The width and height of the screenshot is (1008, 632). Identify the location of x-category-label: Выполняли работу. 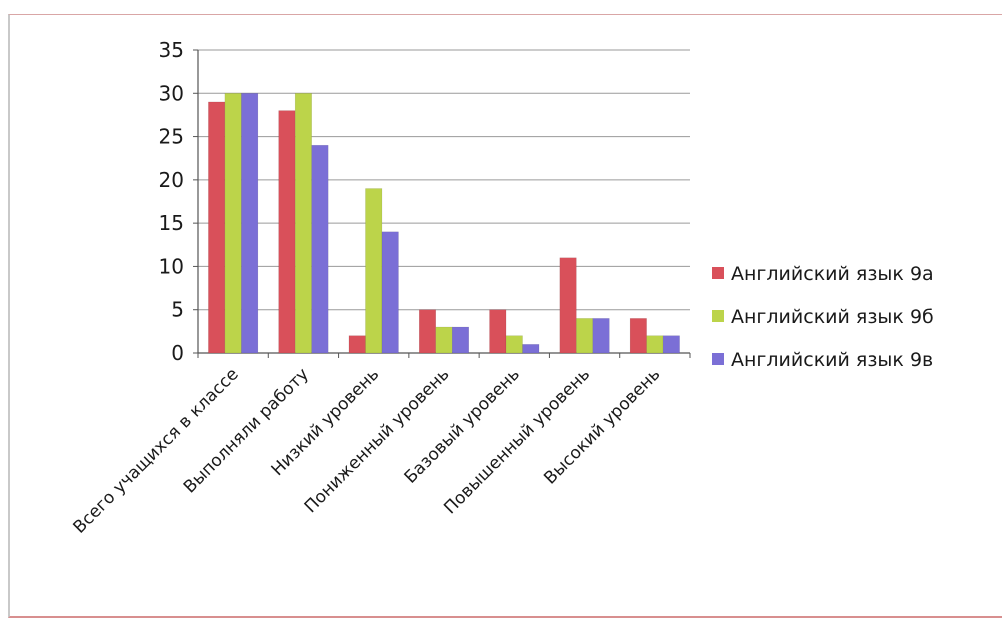
(246, 430).